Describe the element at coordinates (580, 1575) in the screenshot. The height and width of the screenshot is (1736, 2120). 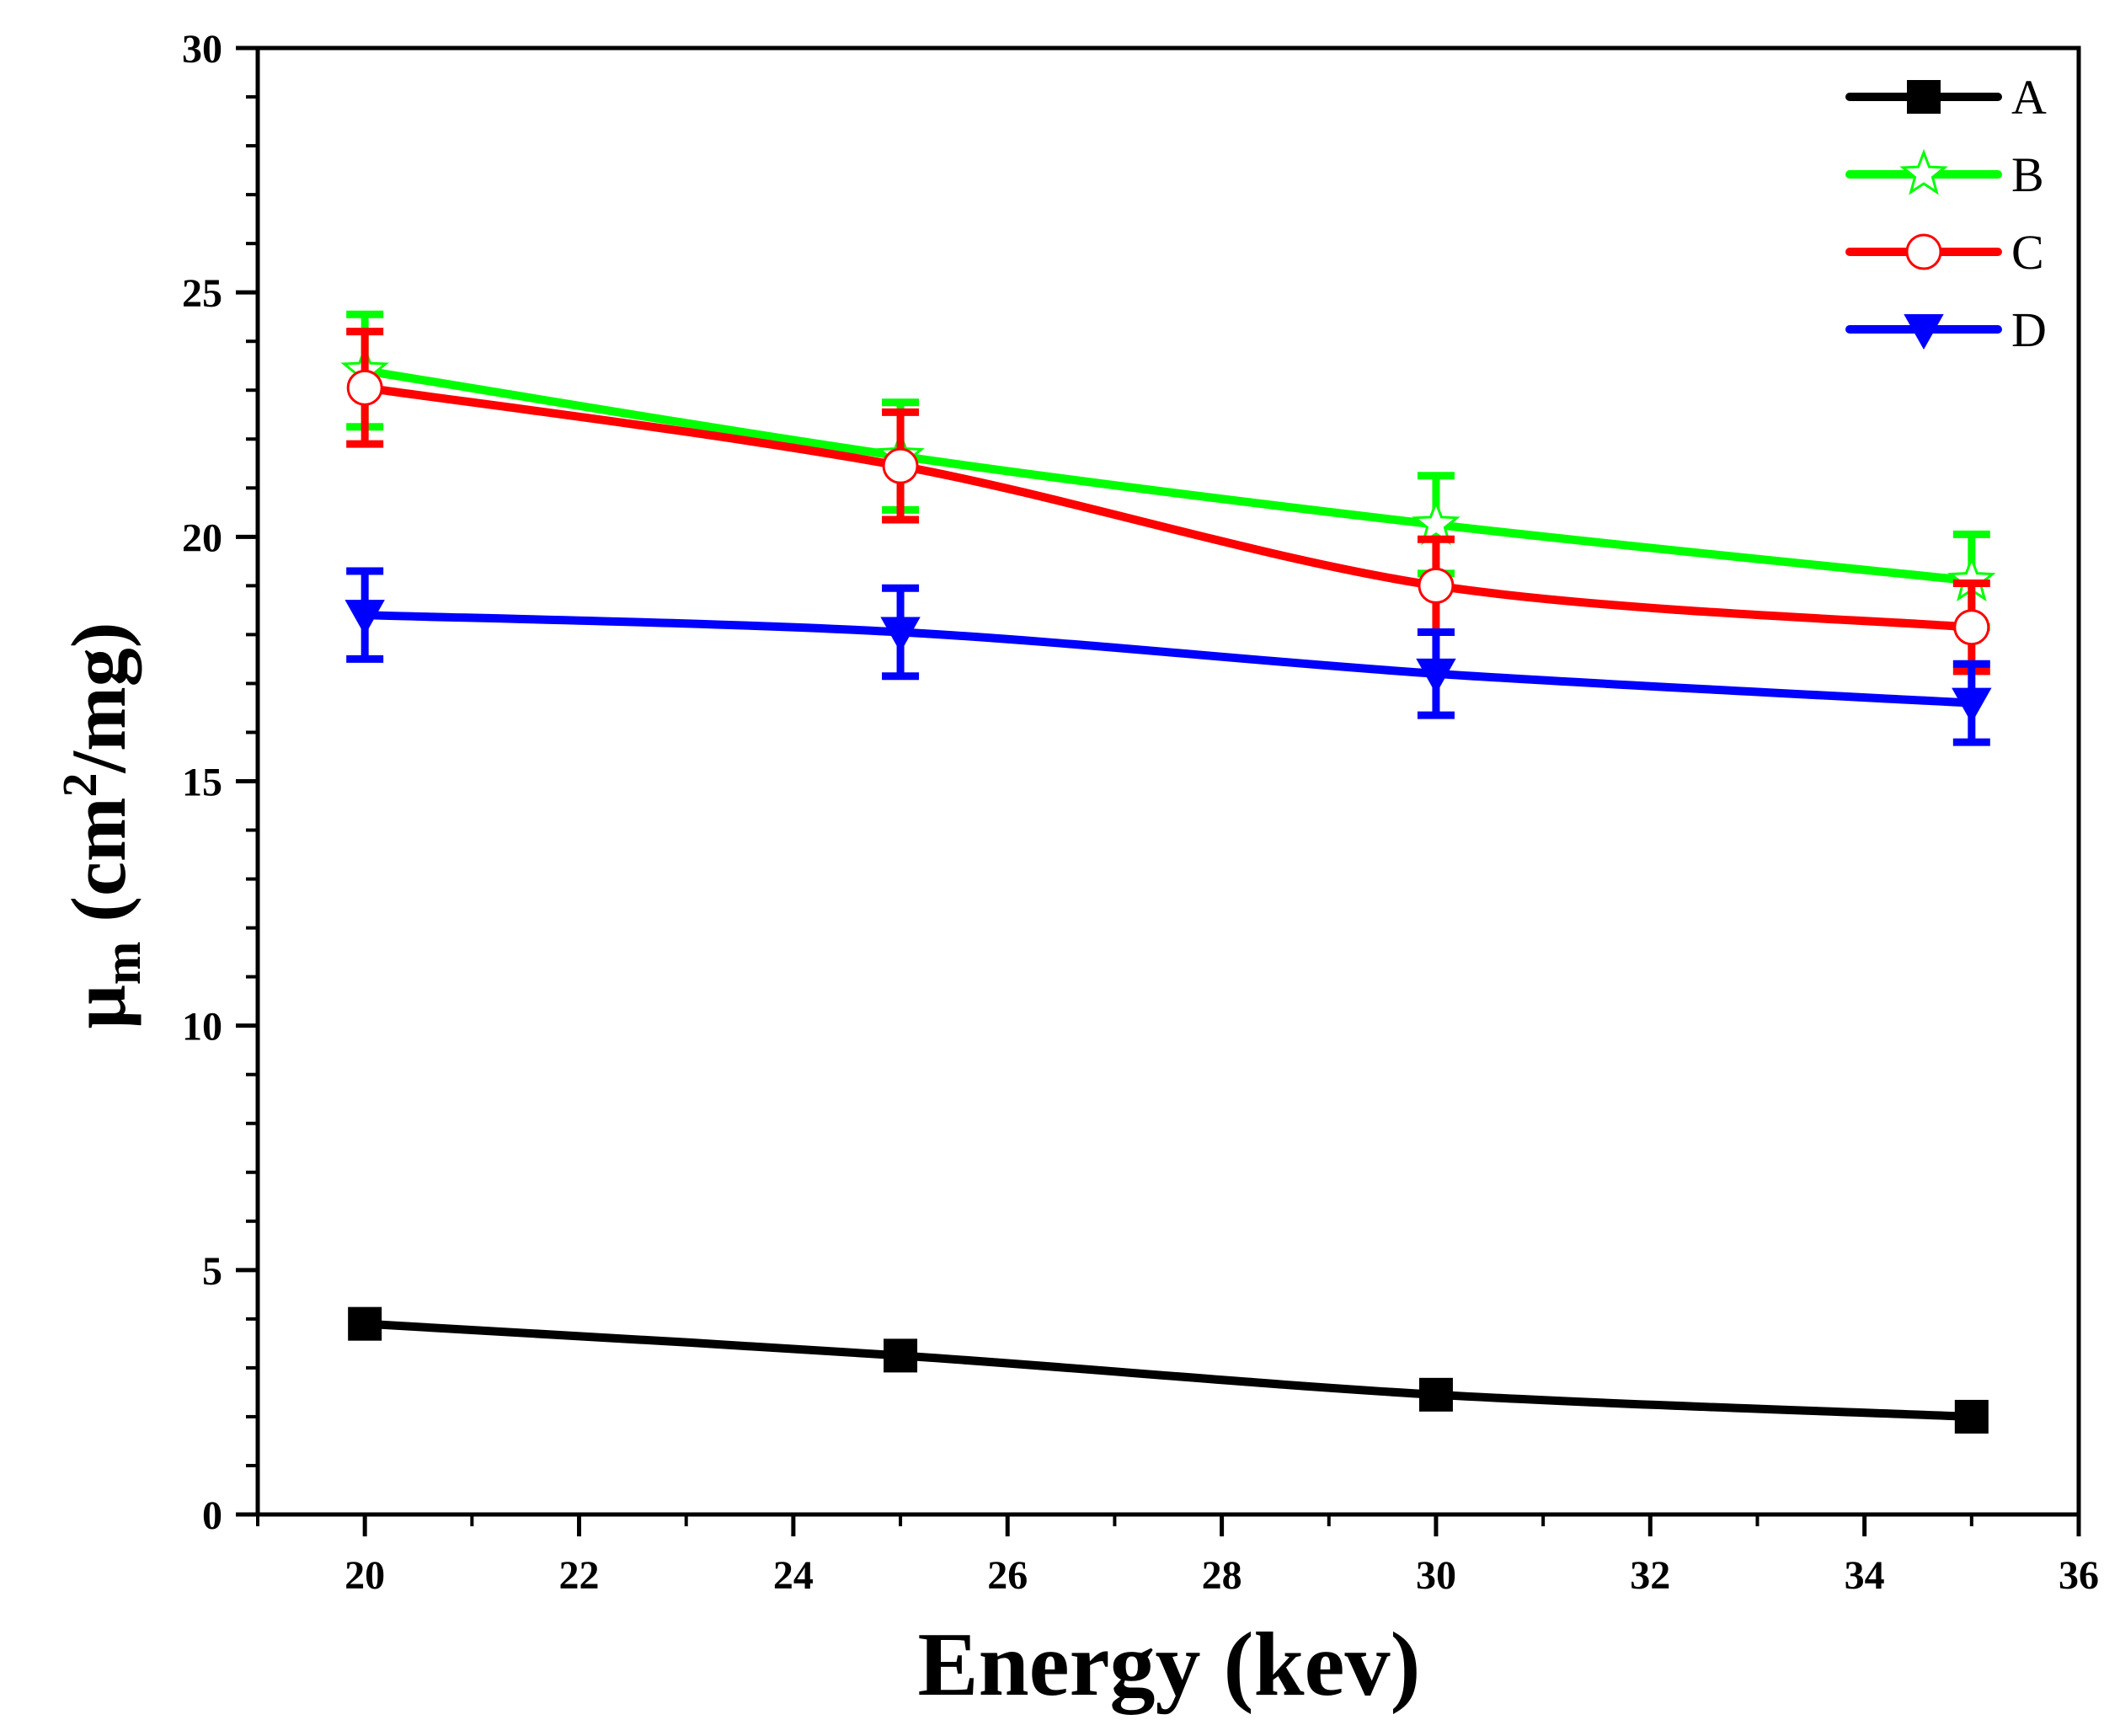
I see `x-tick-label: 22` at that location.